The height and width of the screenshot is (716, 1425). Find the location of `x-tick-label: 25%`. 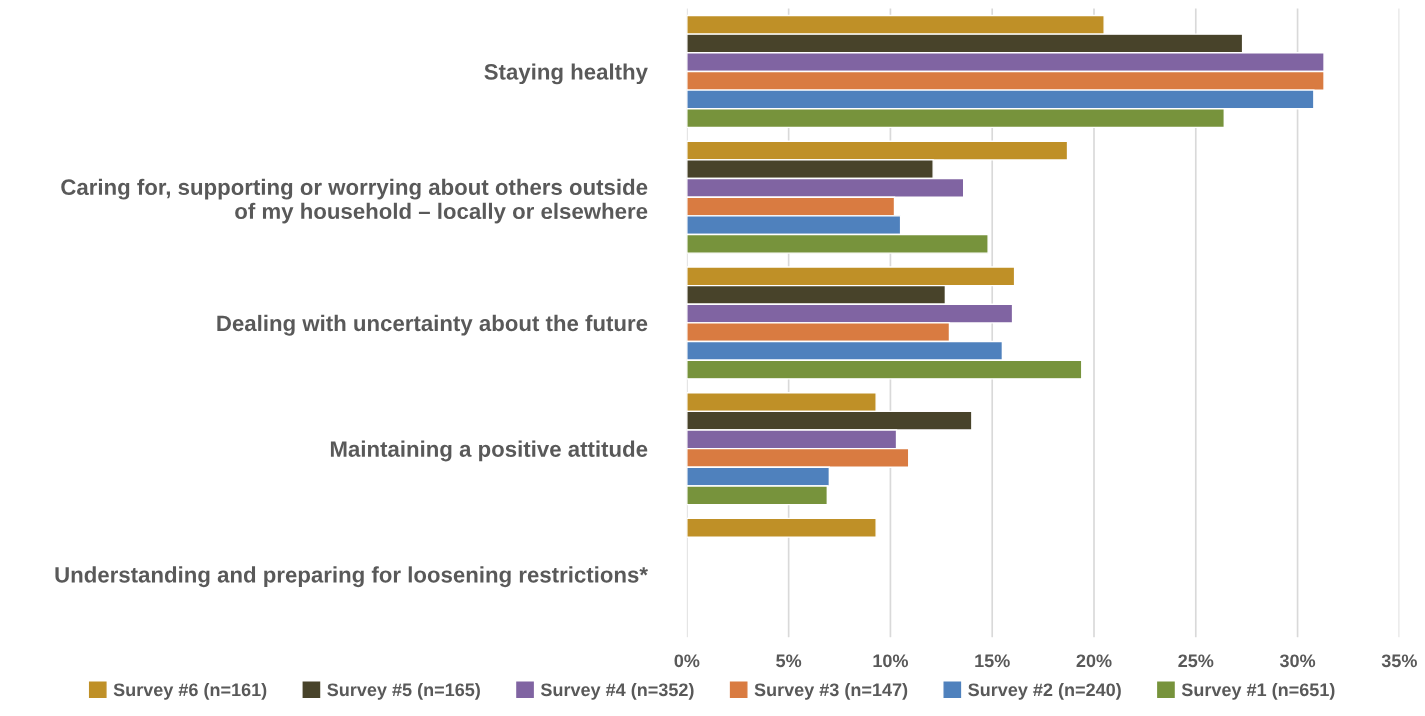

x-tick-label: 25% is located at coordinates (1196, 661).